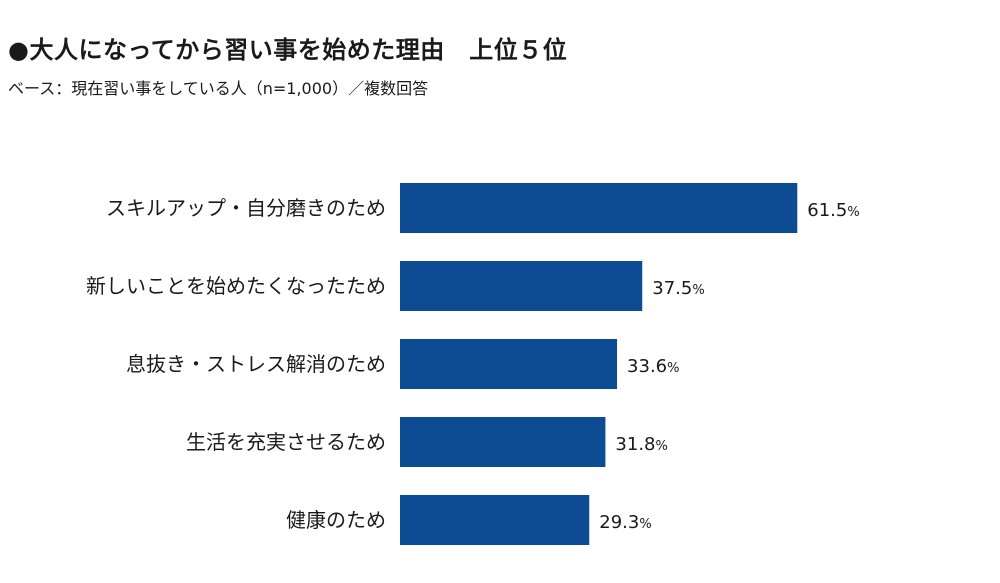 The width and height of the screenshot is (1000, 583). I want to click on value-number: 61.5, so click(827, 210).